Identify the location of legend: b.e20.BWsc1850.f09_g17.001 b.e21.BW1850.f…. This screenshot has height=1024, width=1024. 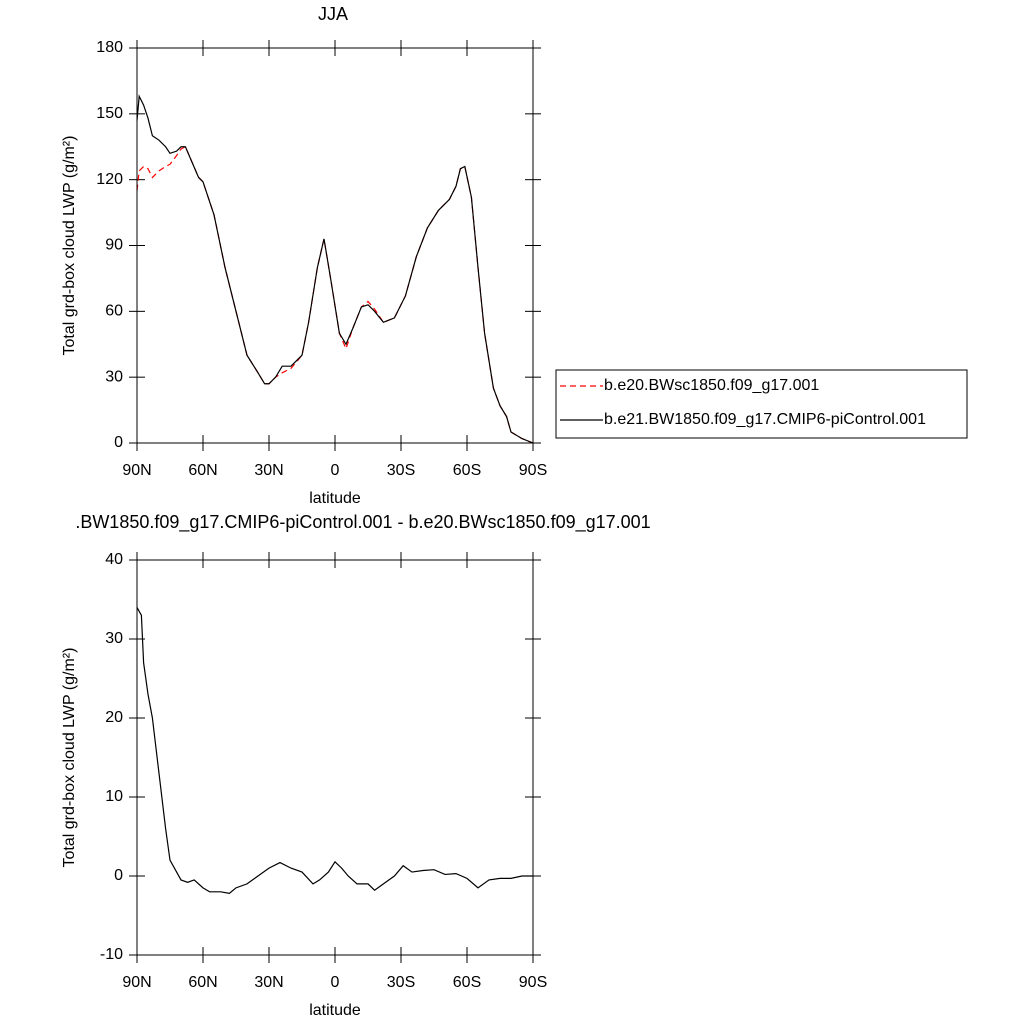
(761, 404).